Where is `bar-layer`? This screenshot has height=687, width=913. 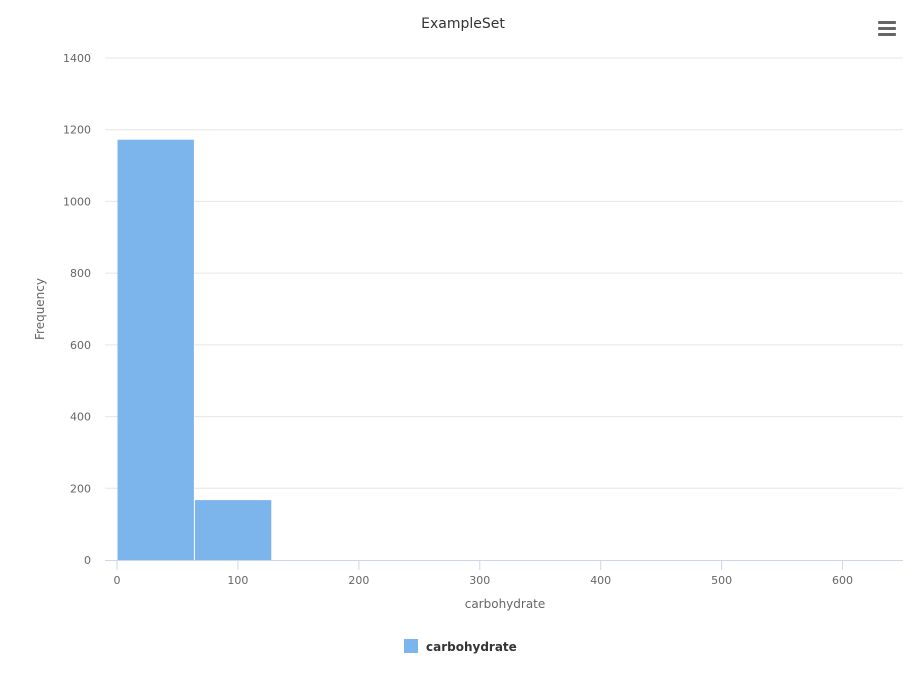 bar-layer is located at coordinates (194, 350).